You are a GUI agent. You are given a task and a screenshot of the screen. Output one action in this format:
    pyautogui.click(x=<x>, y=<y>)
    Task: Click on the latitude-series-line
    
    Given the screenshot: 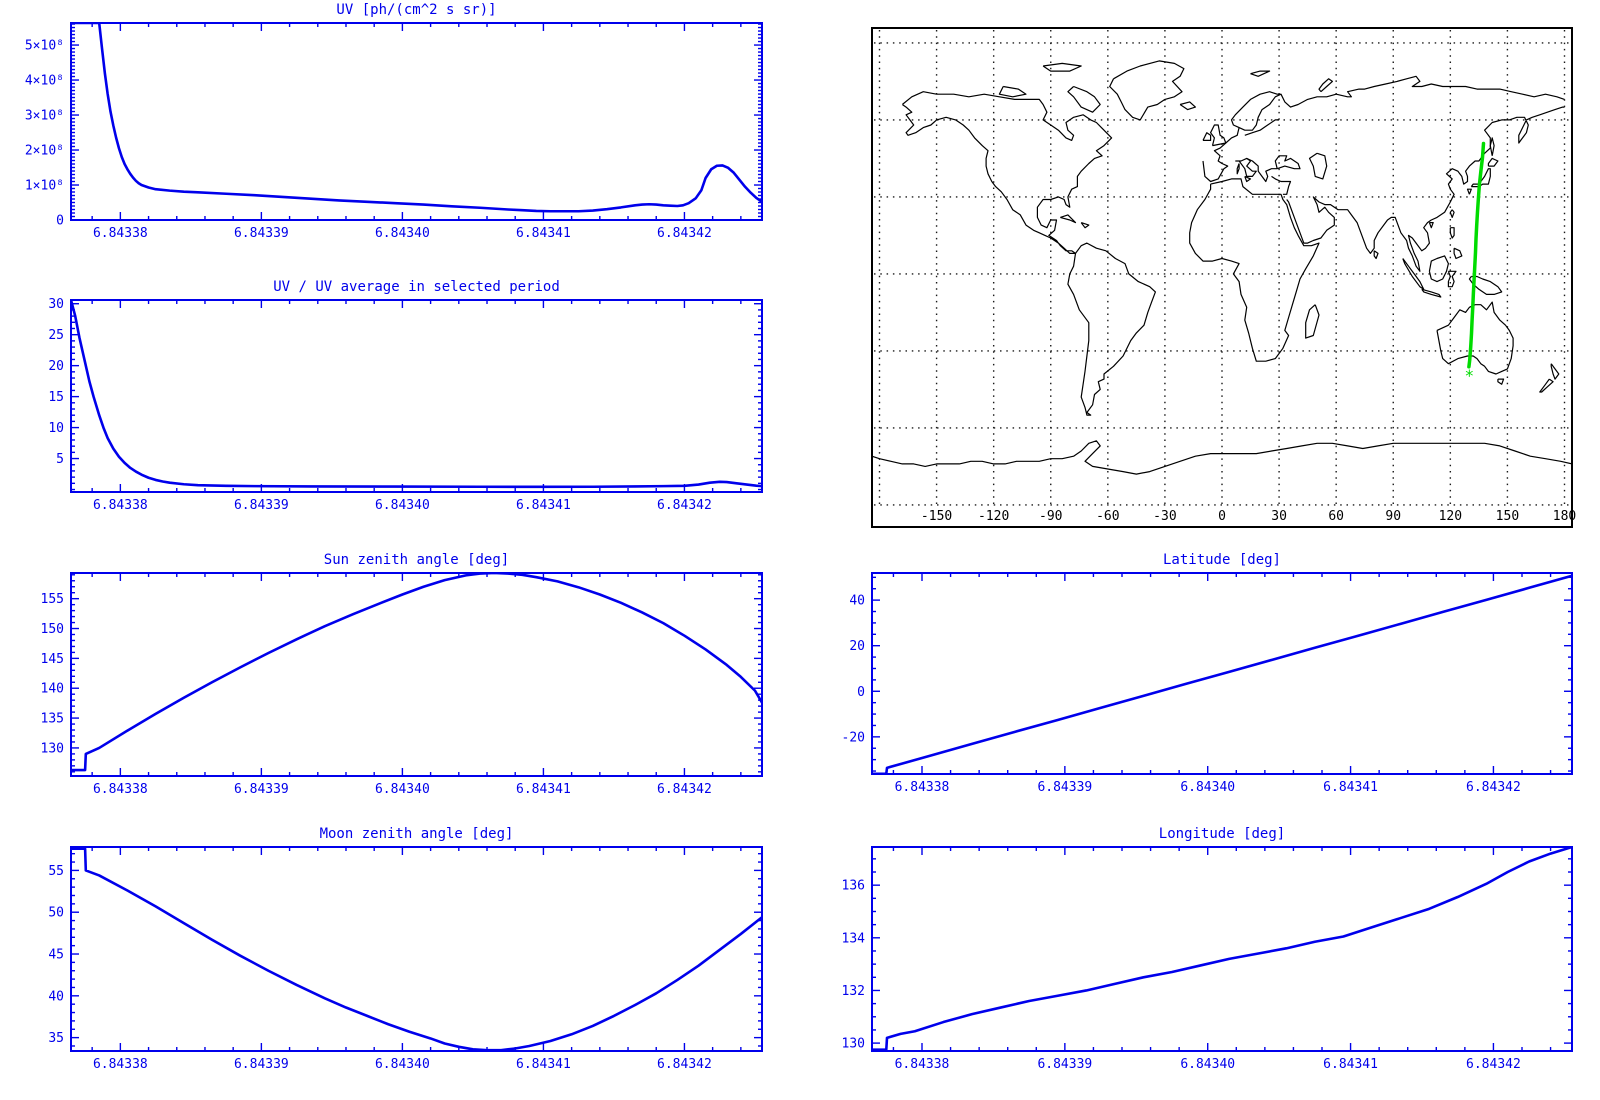 What is the action you would take?
    pyautogui.click(x=1222, y=674)
    